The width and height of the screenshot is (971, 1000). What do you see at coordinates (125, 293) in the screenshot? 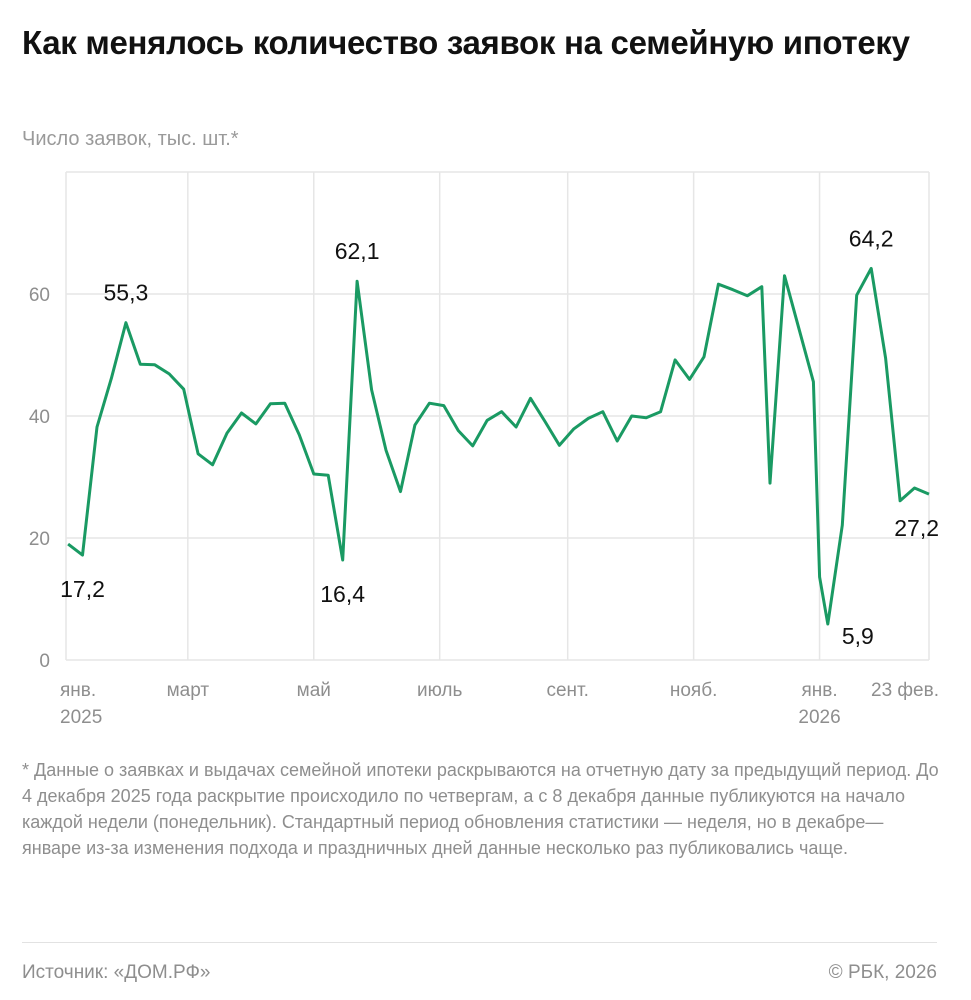
I see `data-label: 55,3` at bounding box center [125, 293].